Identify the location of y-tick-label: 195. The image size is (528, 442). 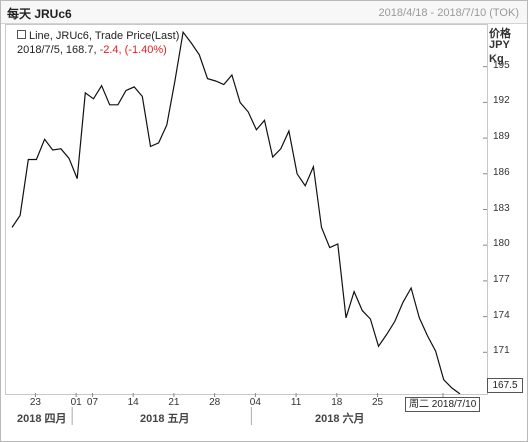
(501, 65).